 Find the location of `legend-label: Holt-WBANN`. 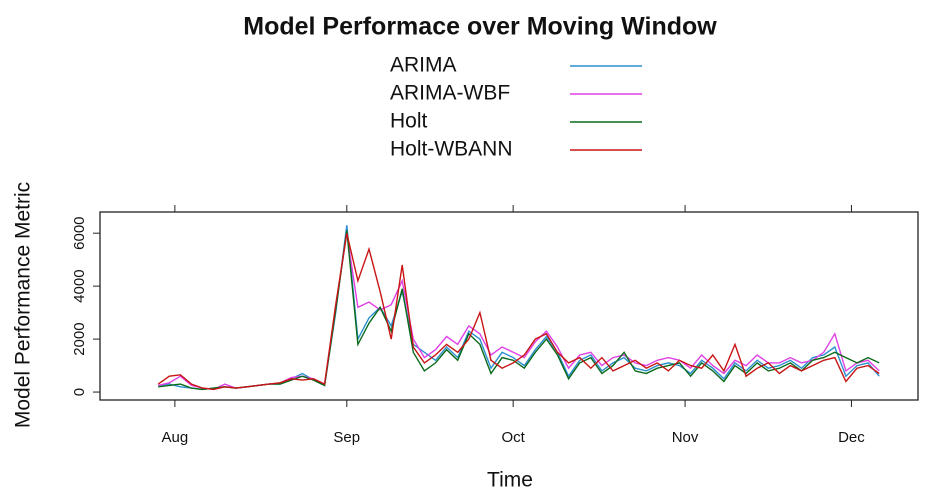

legend-label: Holt-WBANN is located at coordinates (451, 149).